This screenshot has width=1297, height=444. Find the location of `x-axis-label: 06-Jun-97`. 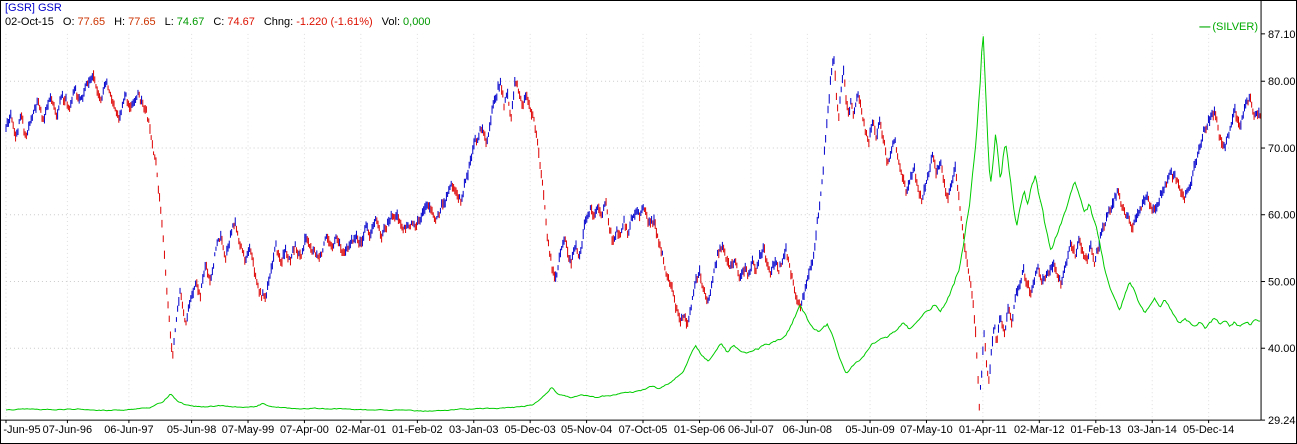

x-axis-label: 06-Jun-97 is located at coordinates (128, 430).